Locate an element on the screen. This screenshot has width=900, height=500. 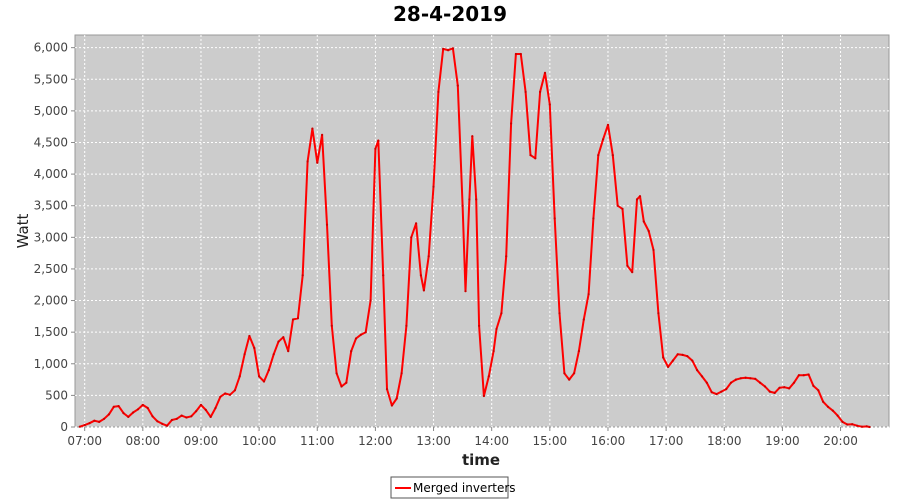
x-tick-label: 07:00 is located at coordinates (84, 441).